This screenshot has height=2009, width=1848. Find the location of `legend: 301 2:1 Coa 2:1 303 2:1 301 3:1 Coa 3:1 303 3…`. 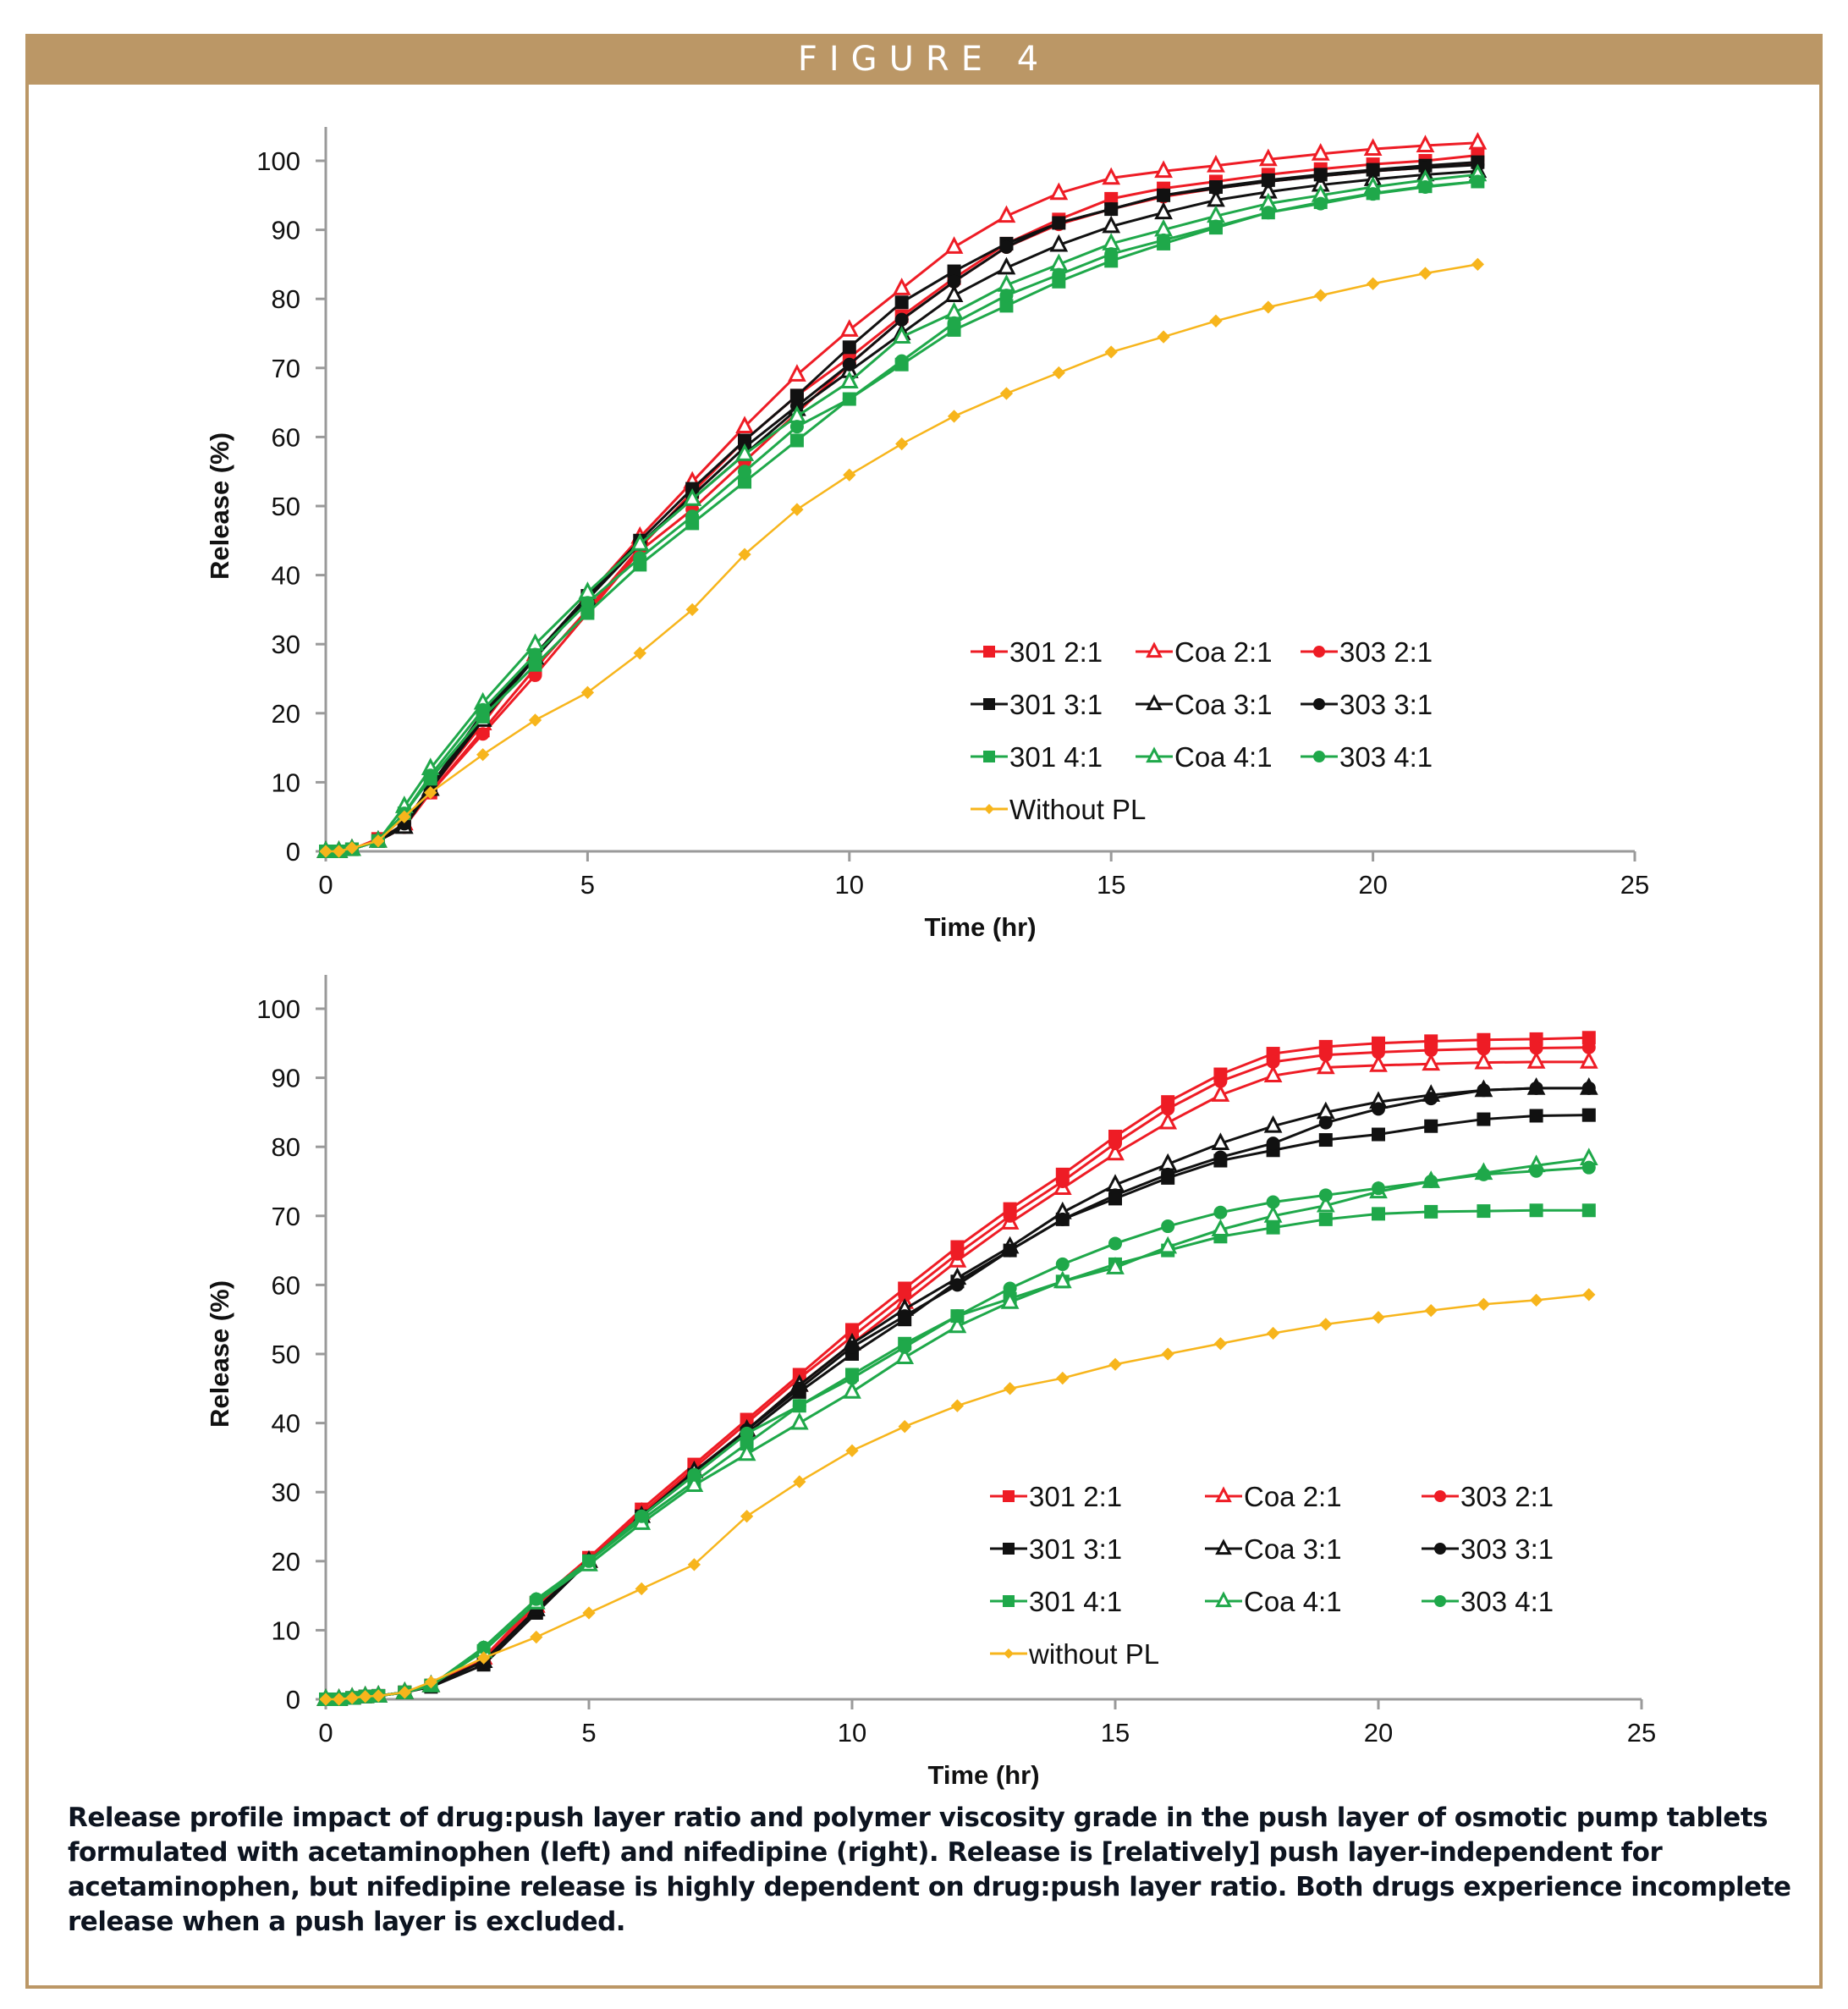

legend: 301 2:1 Coa 2:1 303 2:1 301 3:1 Coa 3:1 303 3… is located at coordinates (1272, 1576).